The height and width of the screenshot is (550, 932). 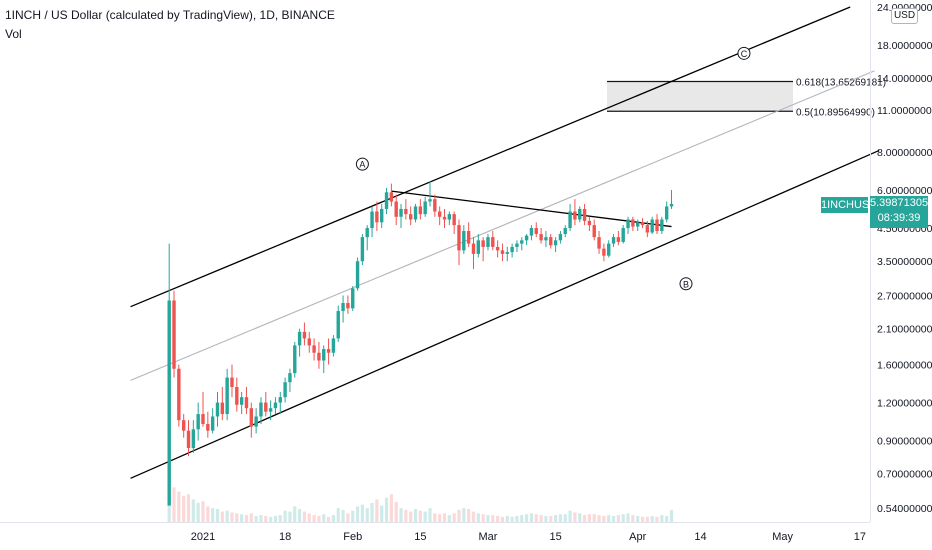 What do you see at coordinates (904, 16) in the screenshot?
I see `currency-badge: USD` at bounding box center [904, 16].